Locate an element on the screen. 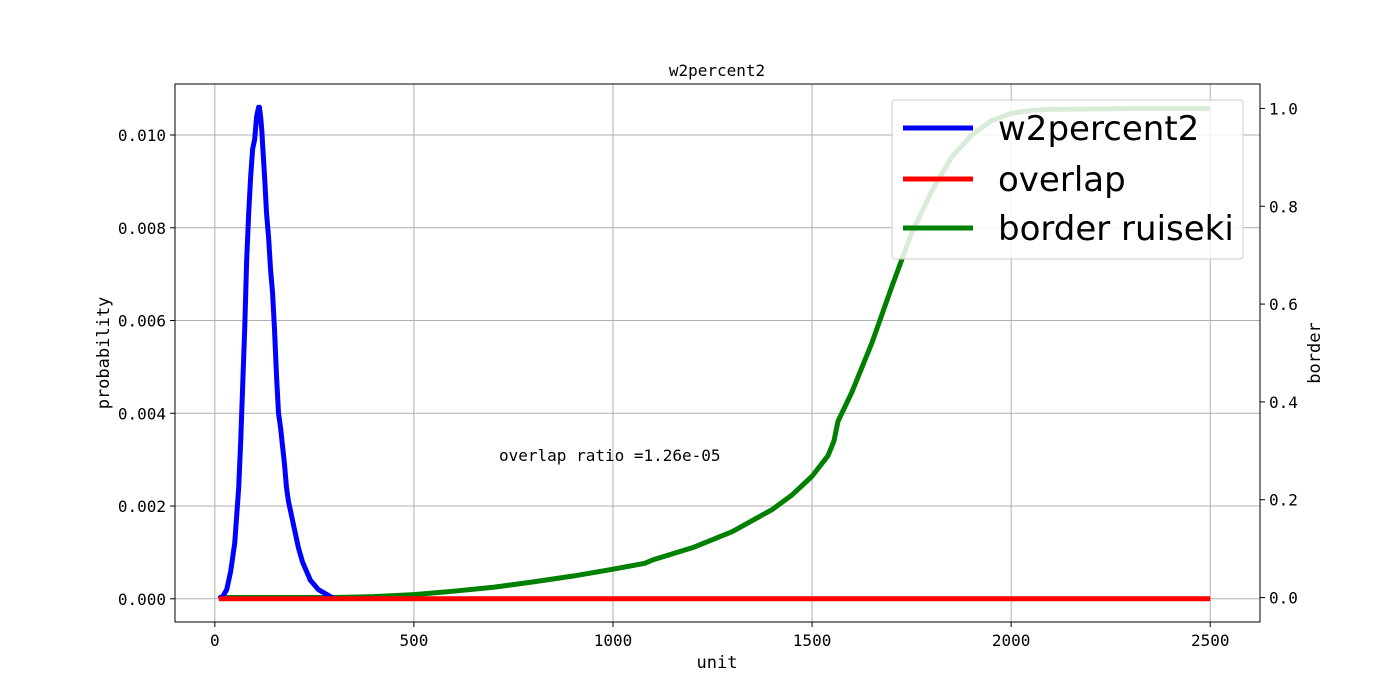  legend: w2percent2 overlap border ruiseki is located at coordinates (1067, 179).